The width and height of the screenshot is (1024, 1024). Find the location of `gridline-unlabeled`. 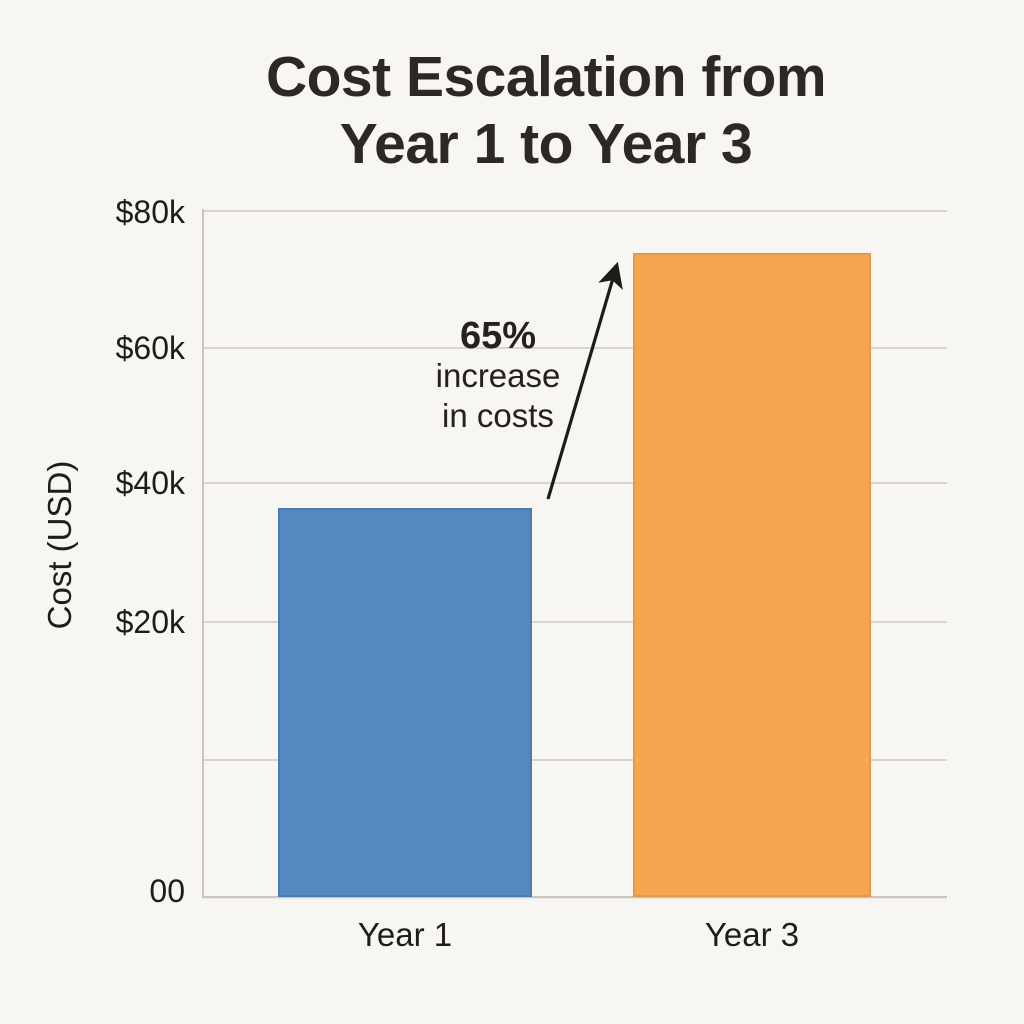

gridline-unlabeled is located at coordinates (574, 760).